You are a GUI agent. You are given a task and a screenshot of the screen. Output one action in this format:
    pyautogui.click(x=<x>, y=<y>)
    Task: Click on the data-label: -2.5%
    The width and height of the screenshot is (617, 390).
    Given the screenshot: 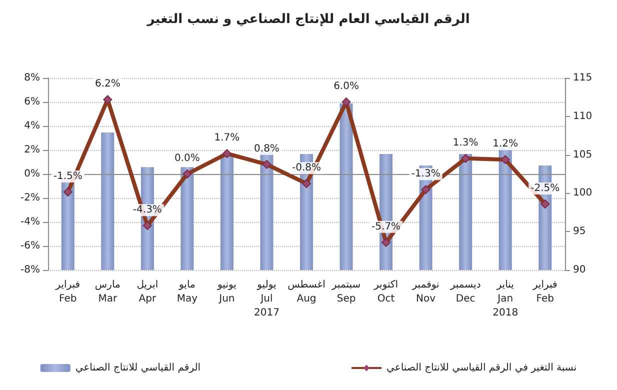 What is the action you would take?
    pyautogui.click(x=545, y=188)
    